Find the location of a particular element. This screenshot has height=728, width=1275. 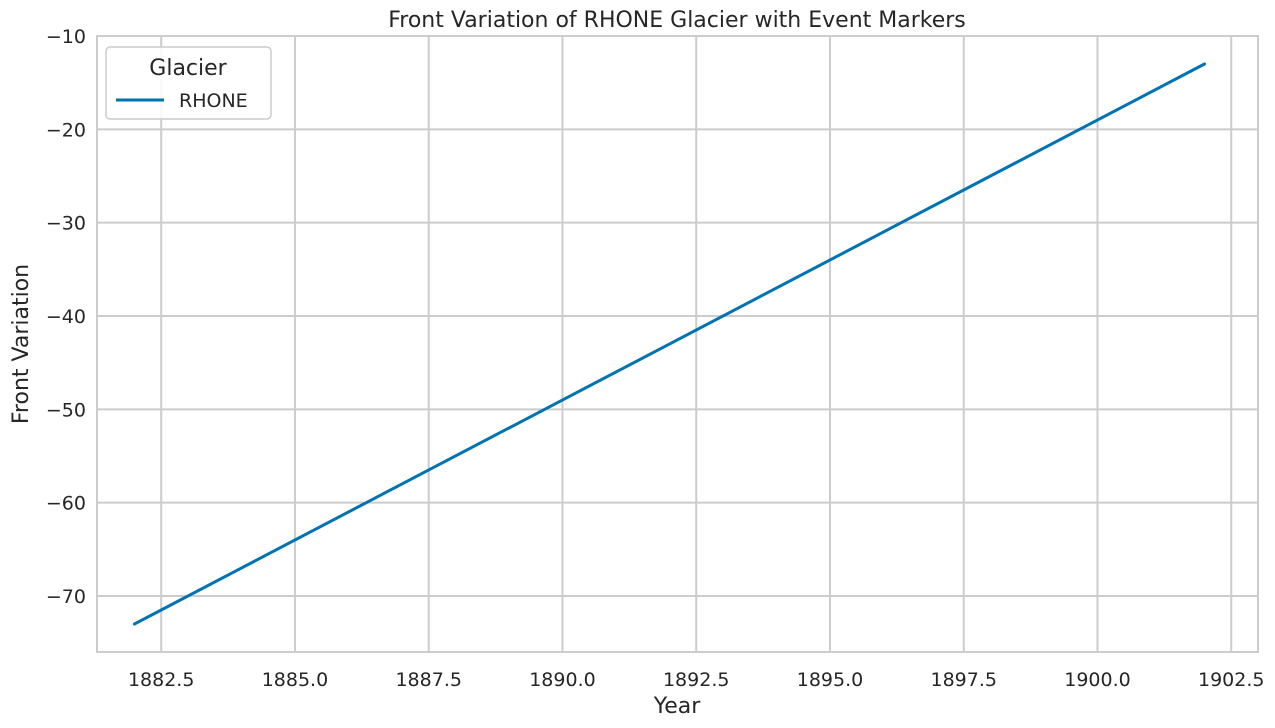

x-tick-label: 1887.5 is located at coordinates (428, 680).